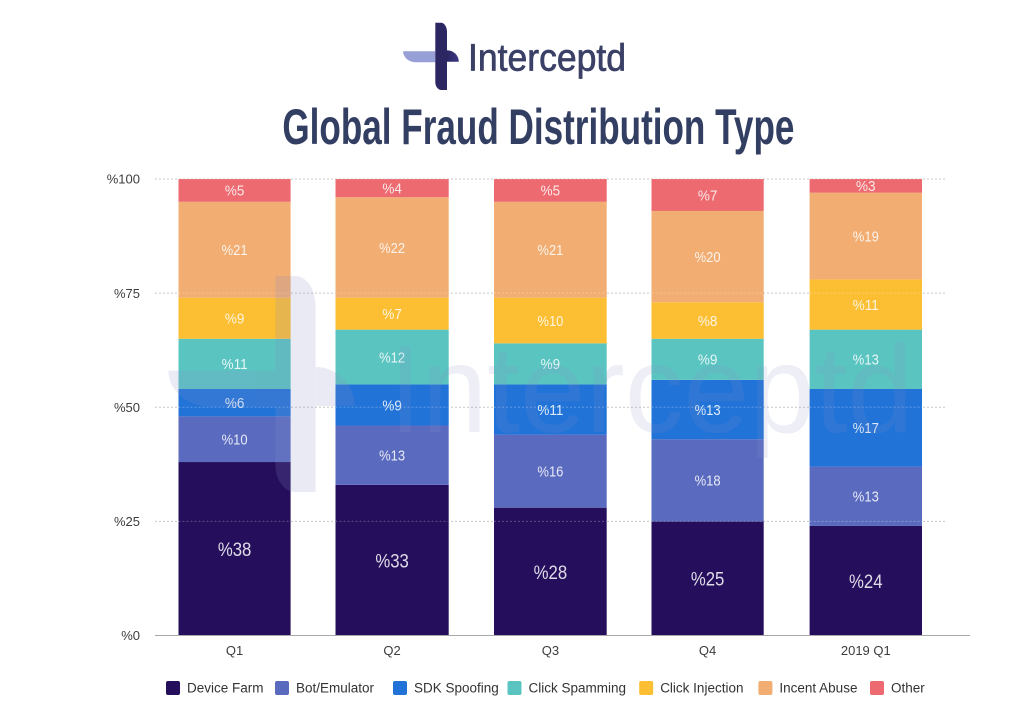  What do you see at coordinates (707, 650) in the screenshot?
I see `svg-text: Q4` at bounding box center [707, 650].